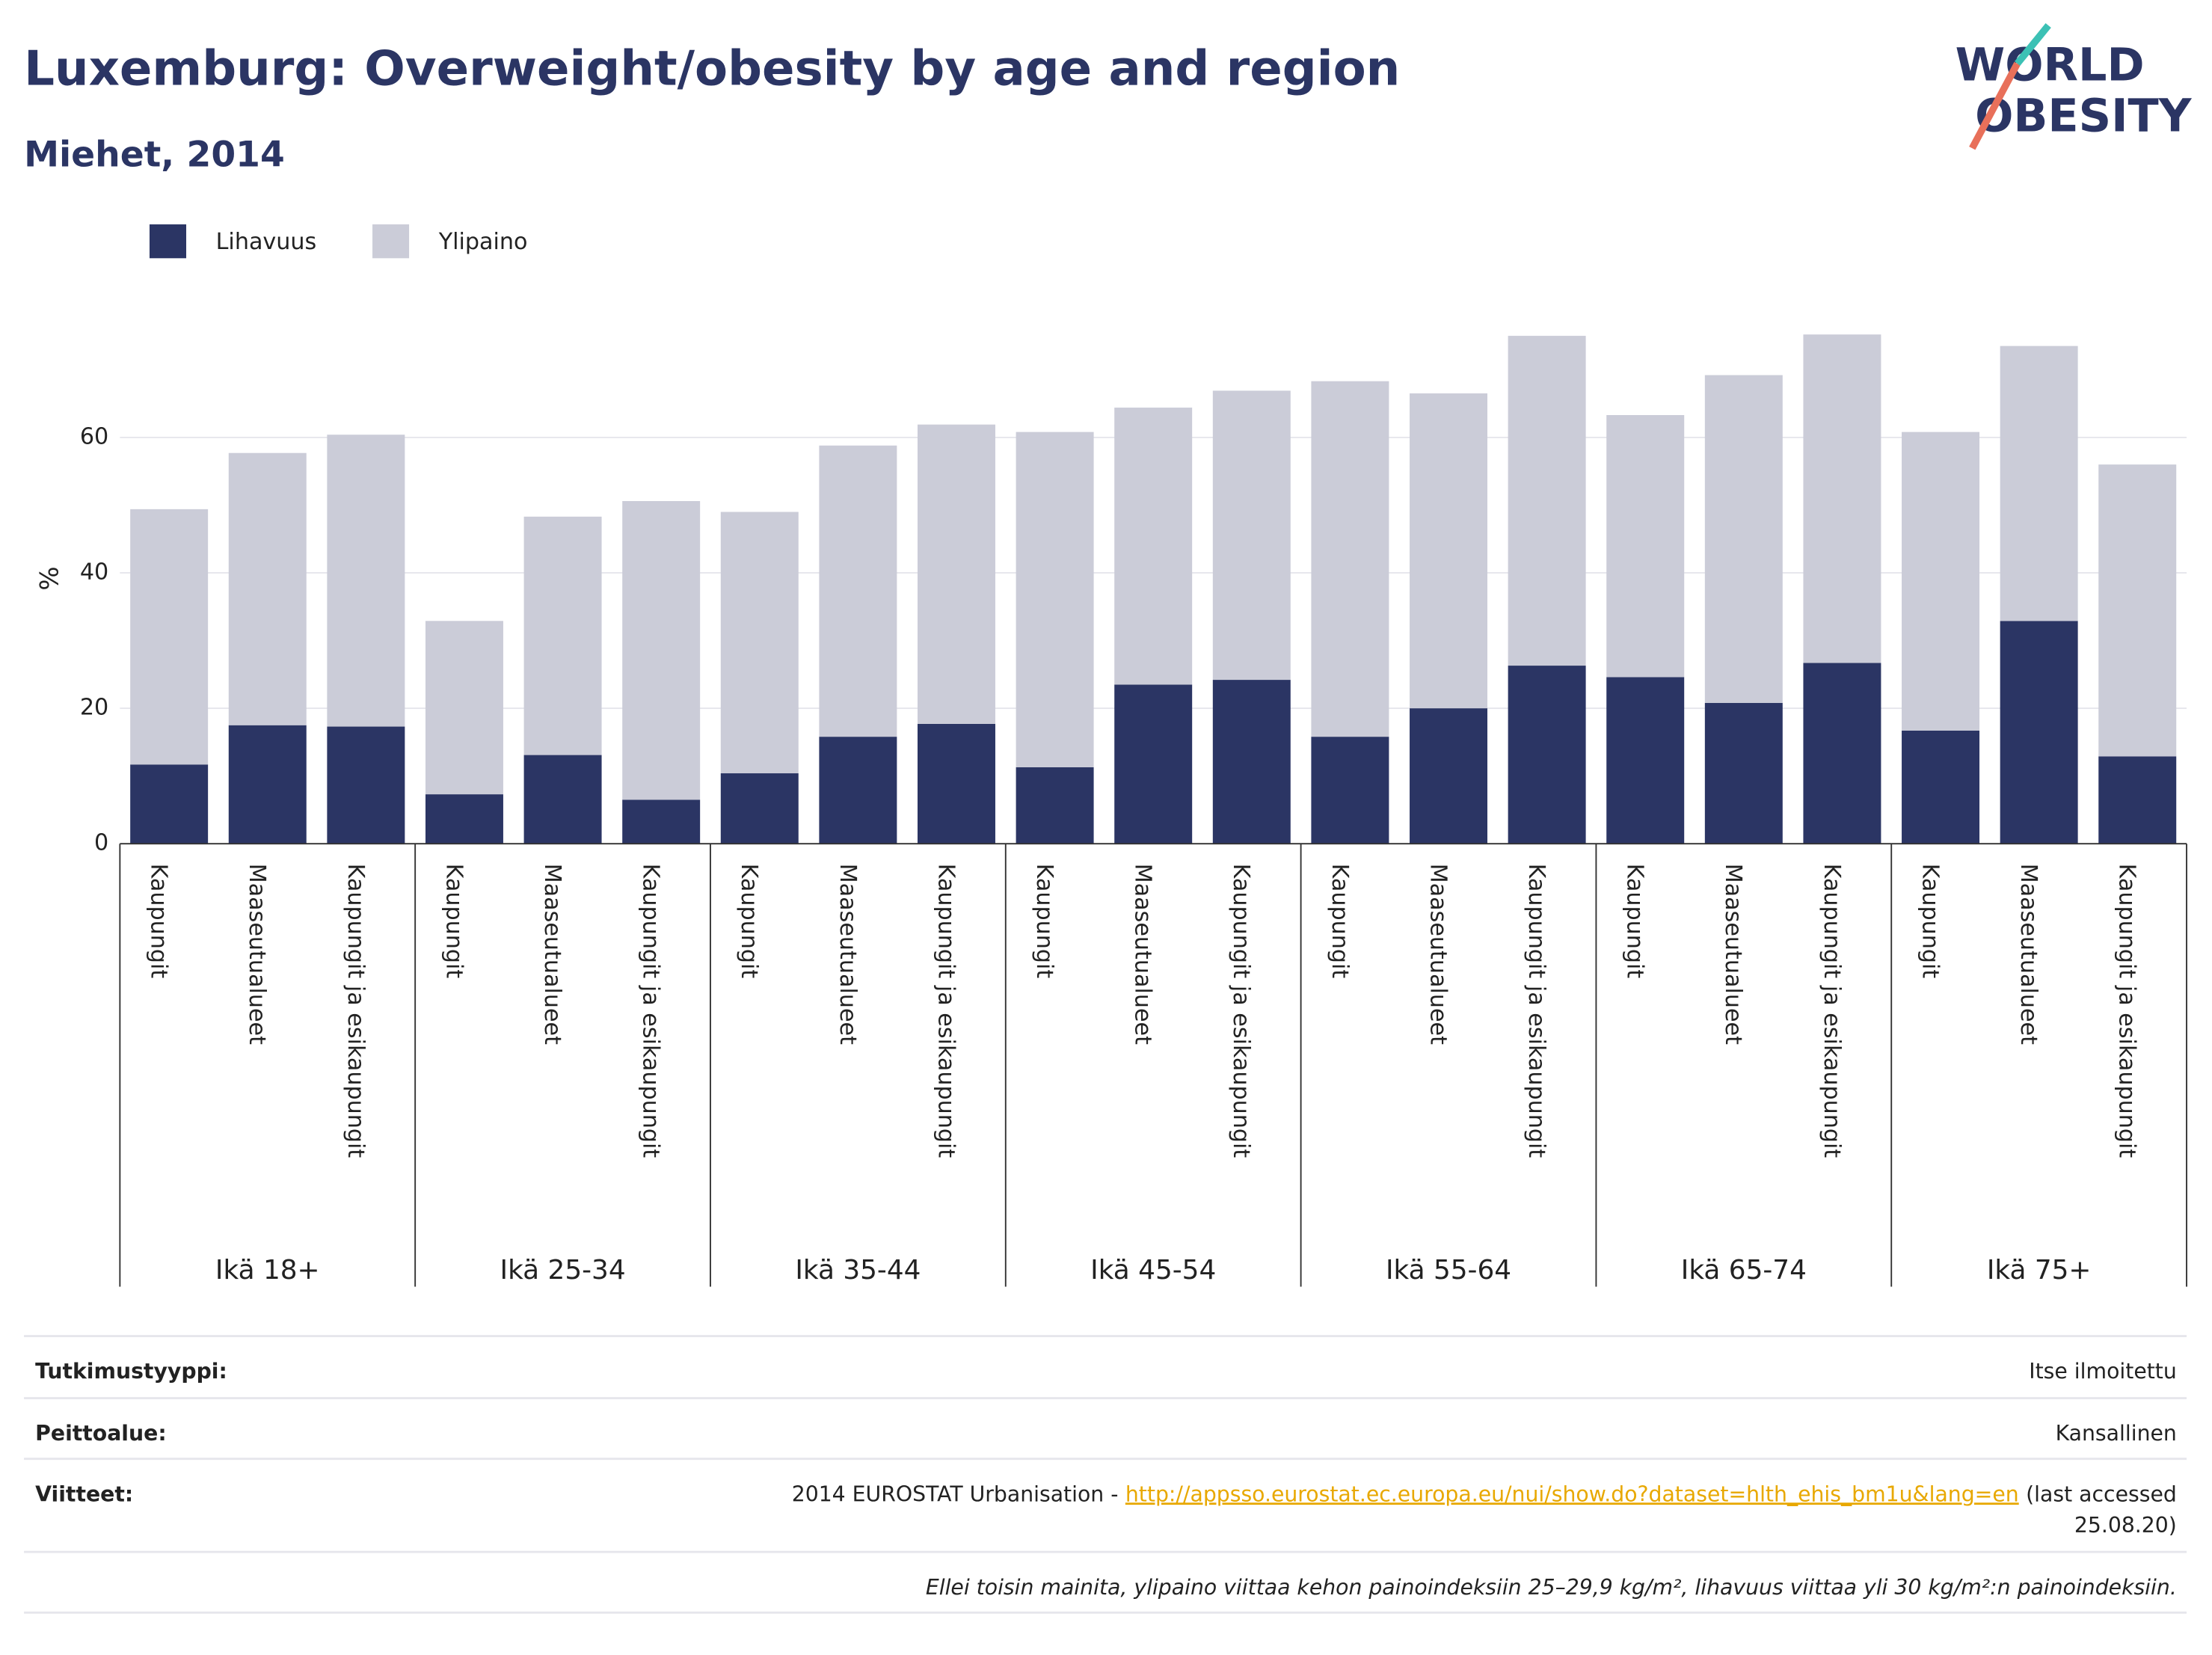 This screenshot has width=2212, height=1655. I want to click on footer-value: Kansallinen, so click(2116, 1433).